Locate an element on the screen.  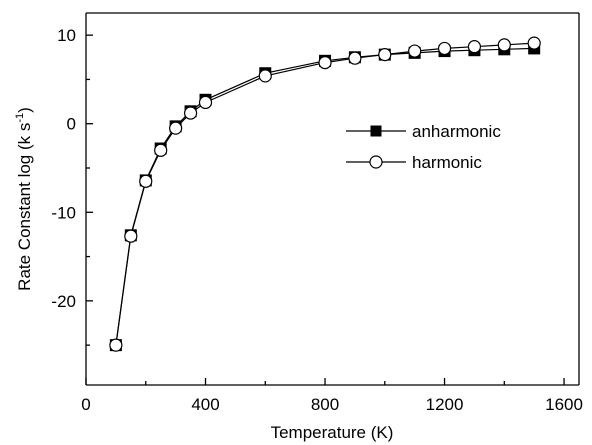
y-axis-title: Rate Constant log (k s-1) is located at coordinates (24, 199).